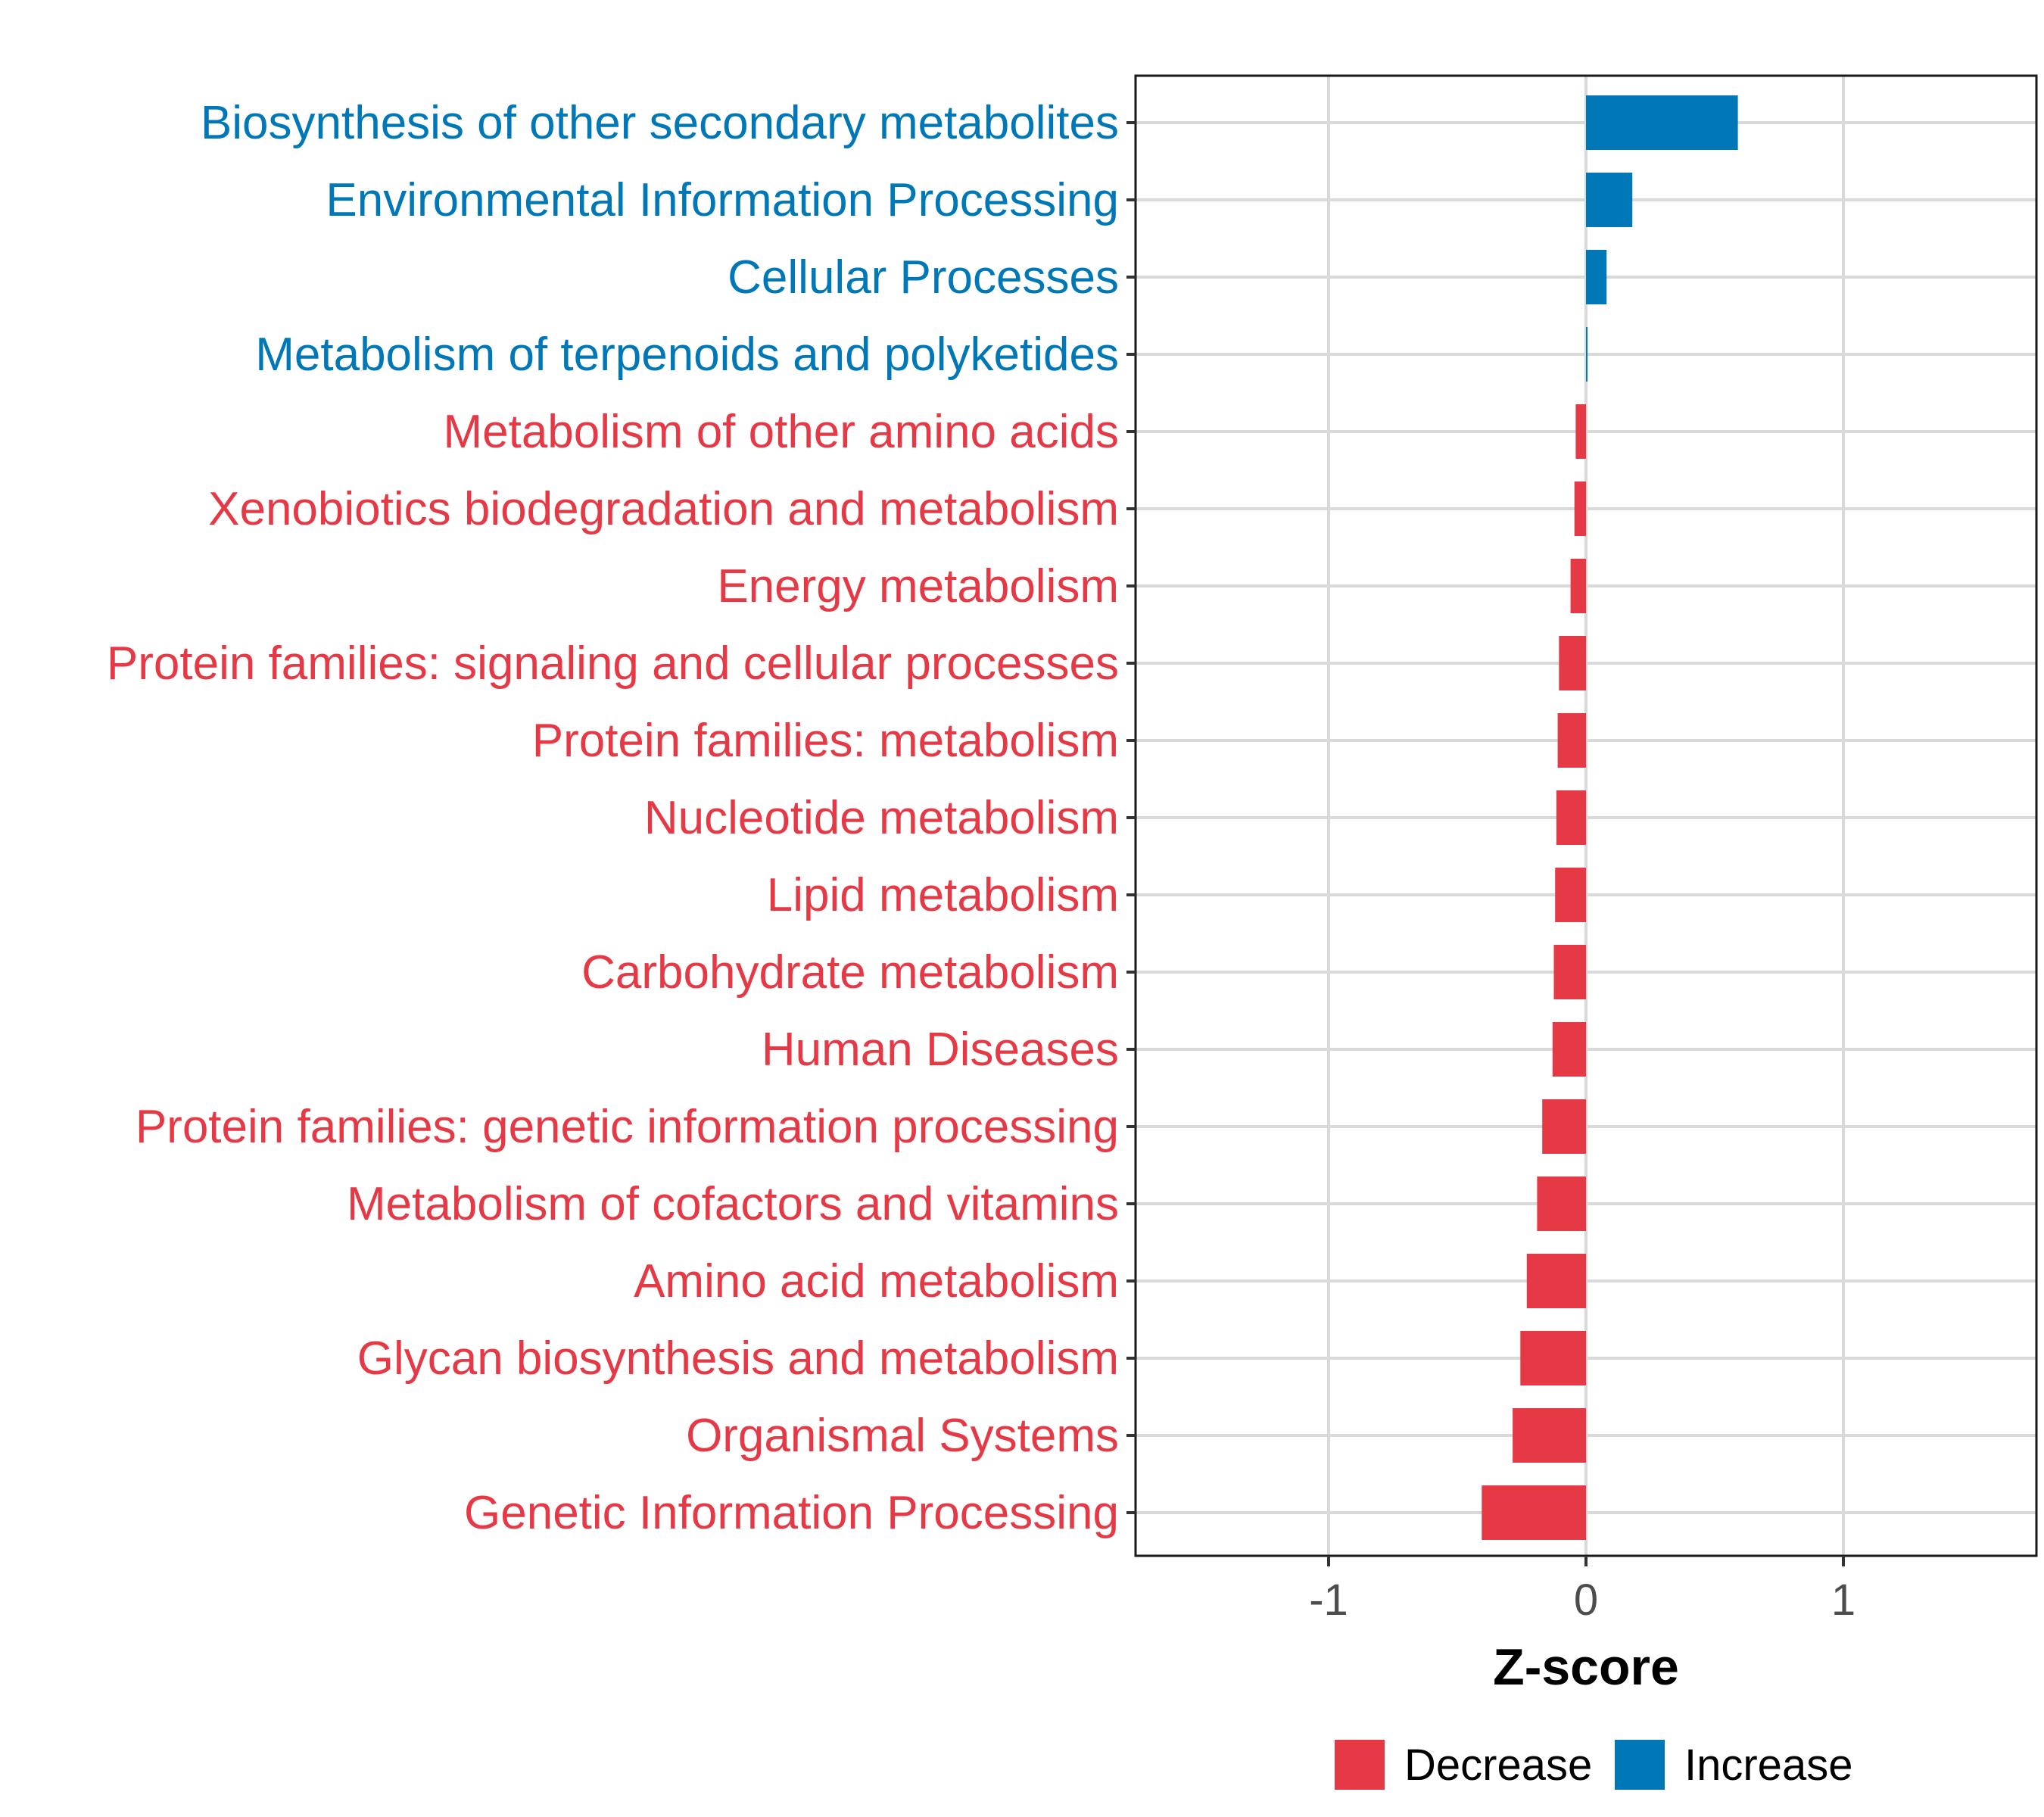 This screenshot has height=1817, width=2044. What do you see at coordinates (881, 818) in the screenshot?
I see `category-label: Nucleotide metabolism` at bounding box center [881, 818].